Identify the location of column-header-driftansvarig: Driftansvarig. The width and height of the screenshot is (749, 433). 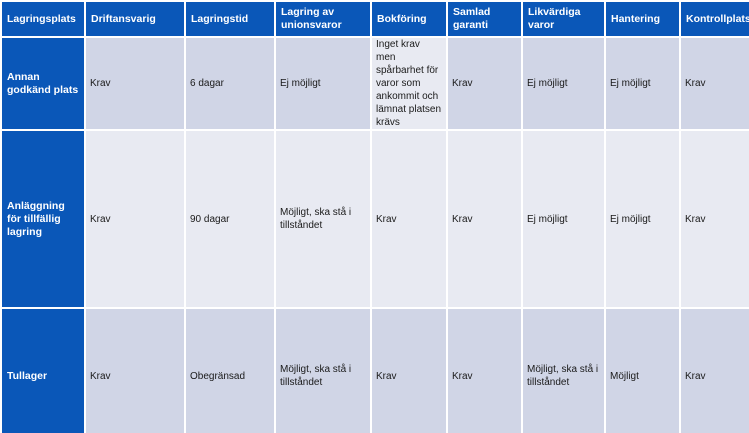
(135, 19).